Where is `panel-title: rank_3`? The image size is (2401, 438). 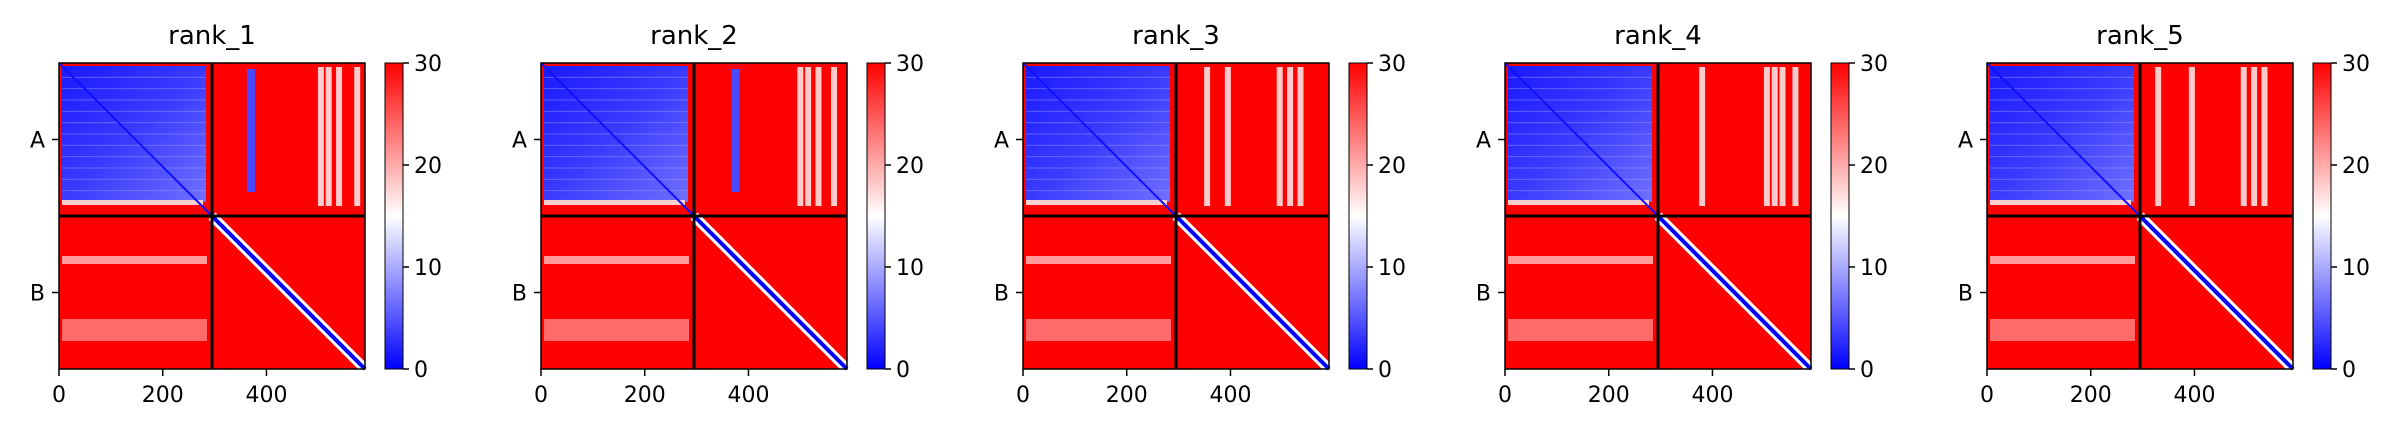 panel-title: rank_3 is located at coordinates (1176, 36).